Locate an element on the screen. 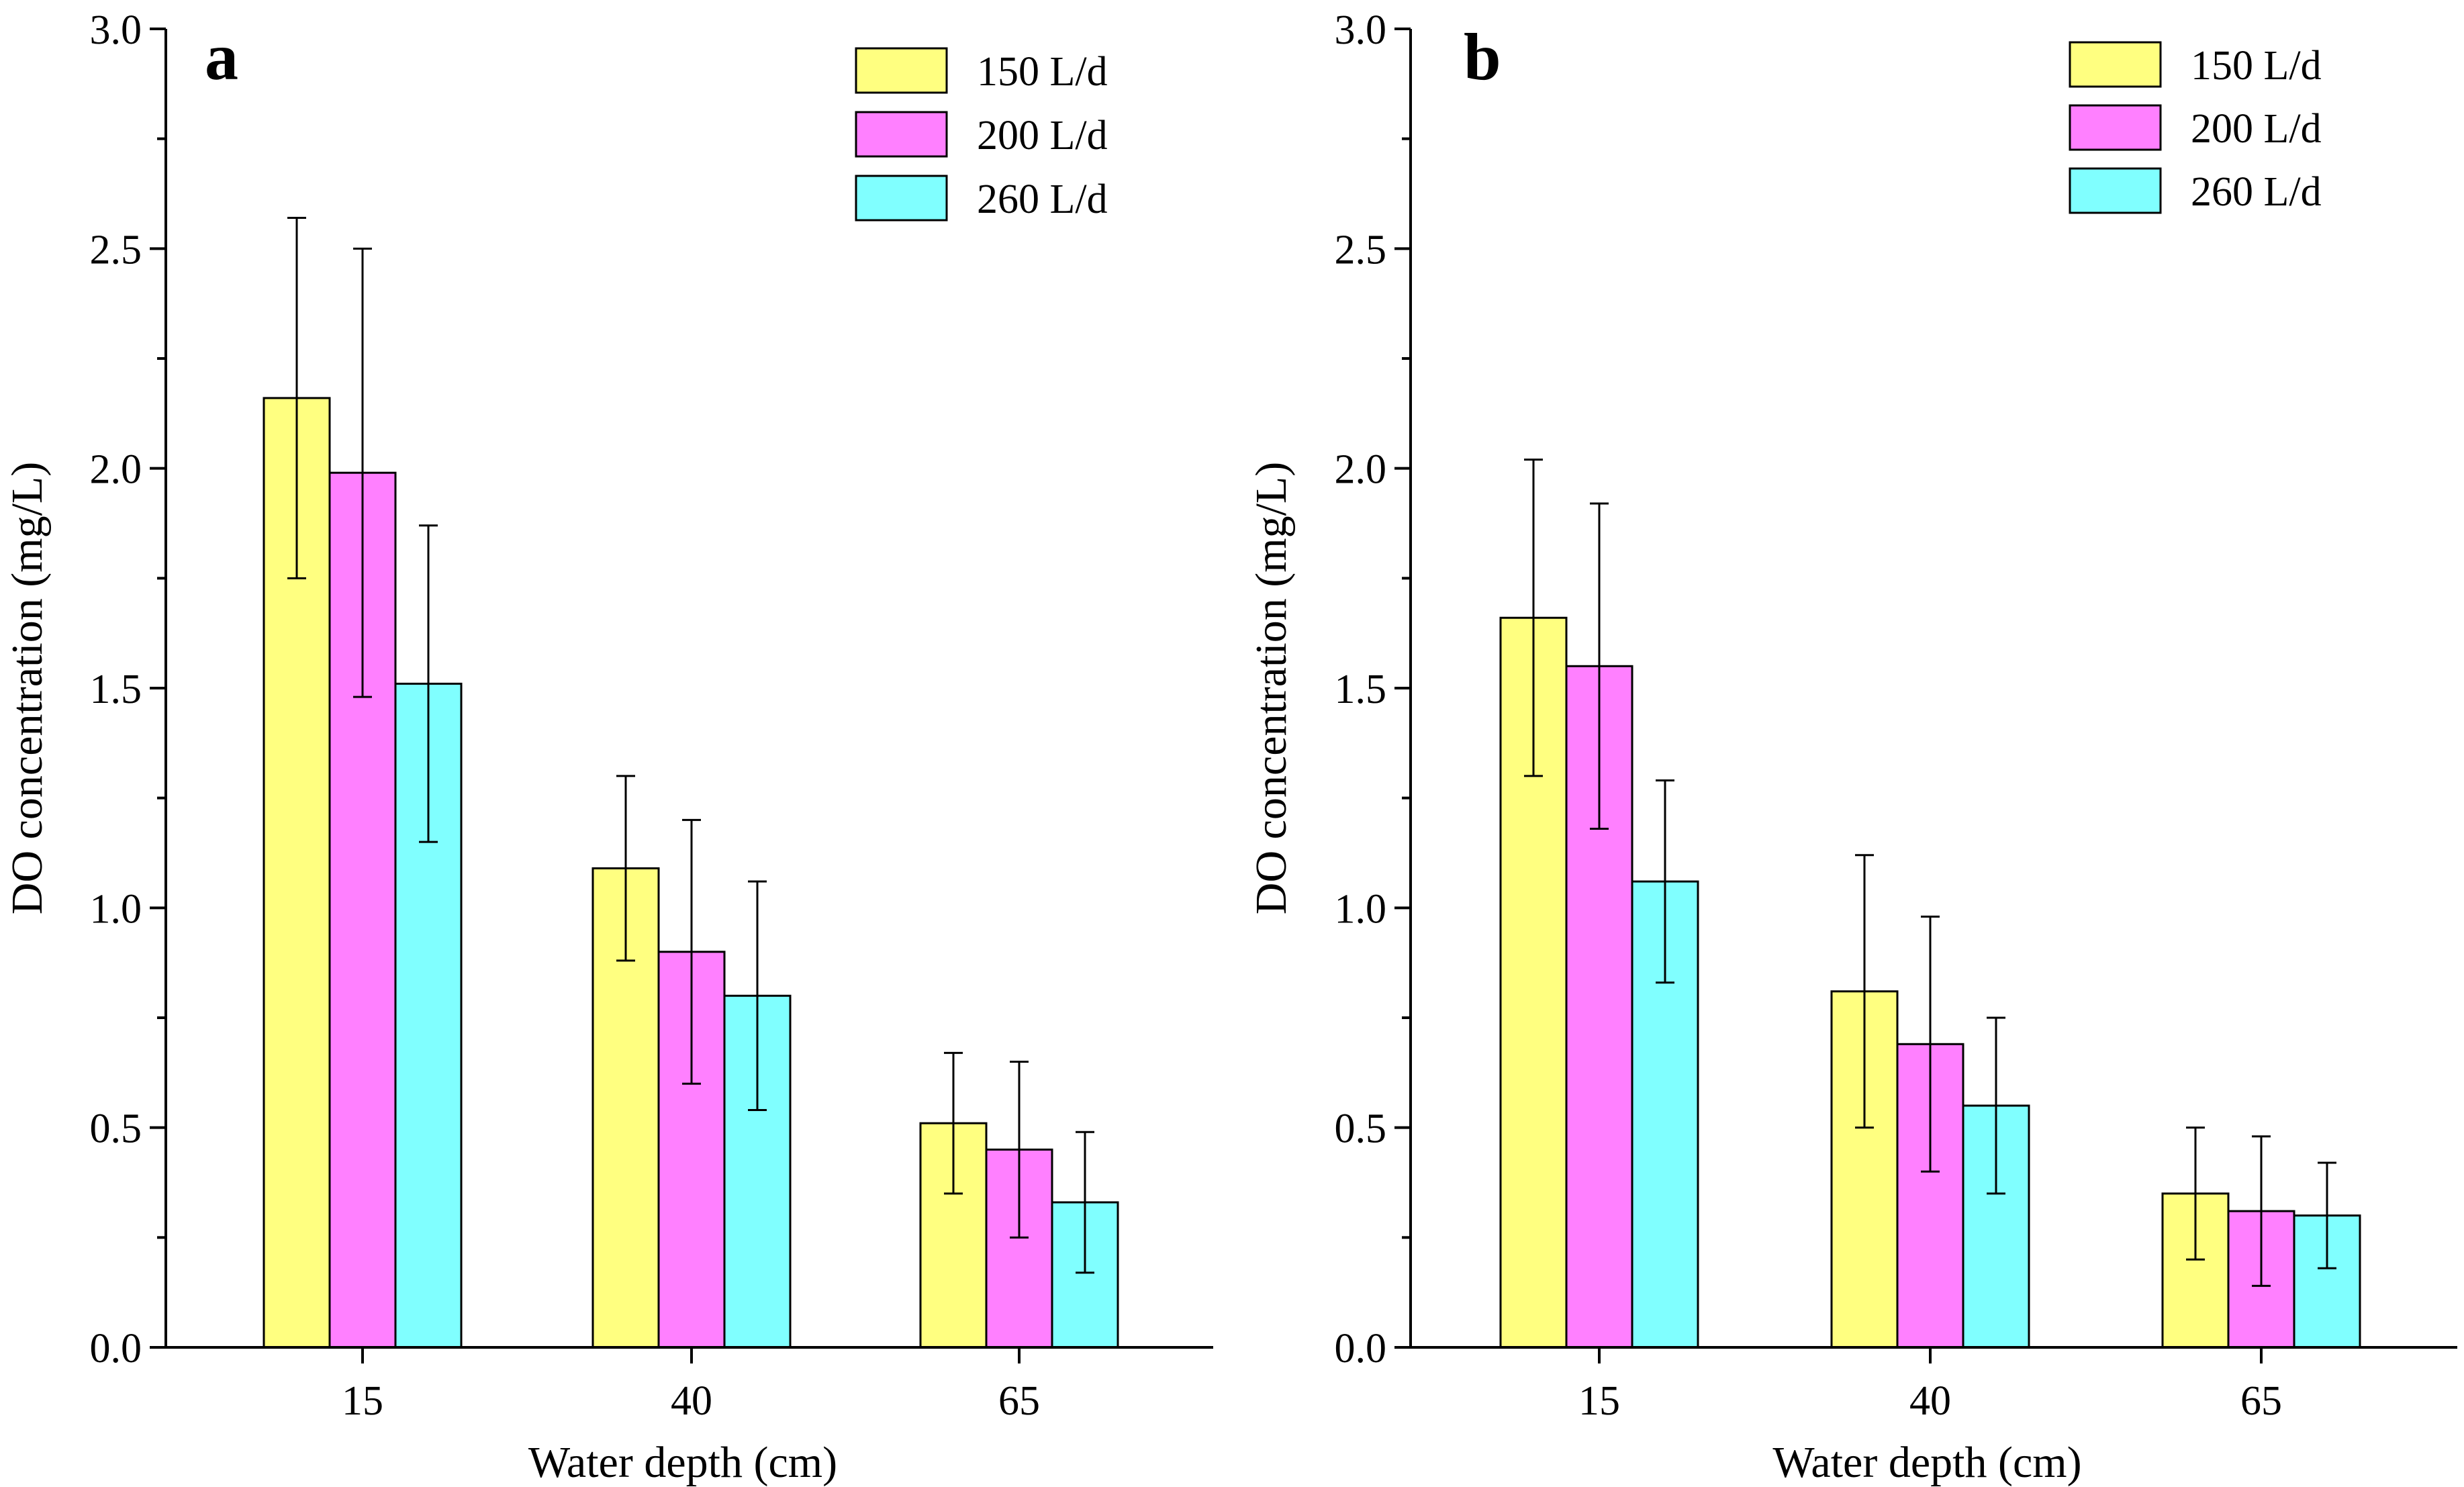 The width and height of the screenshot is (2464, 1487). y-tick-label-b-5: 2.5 is located at coordinates (1361, 250).